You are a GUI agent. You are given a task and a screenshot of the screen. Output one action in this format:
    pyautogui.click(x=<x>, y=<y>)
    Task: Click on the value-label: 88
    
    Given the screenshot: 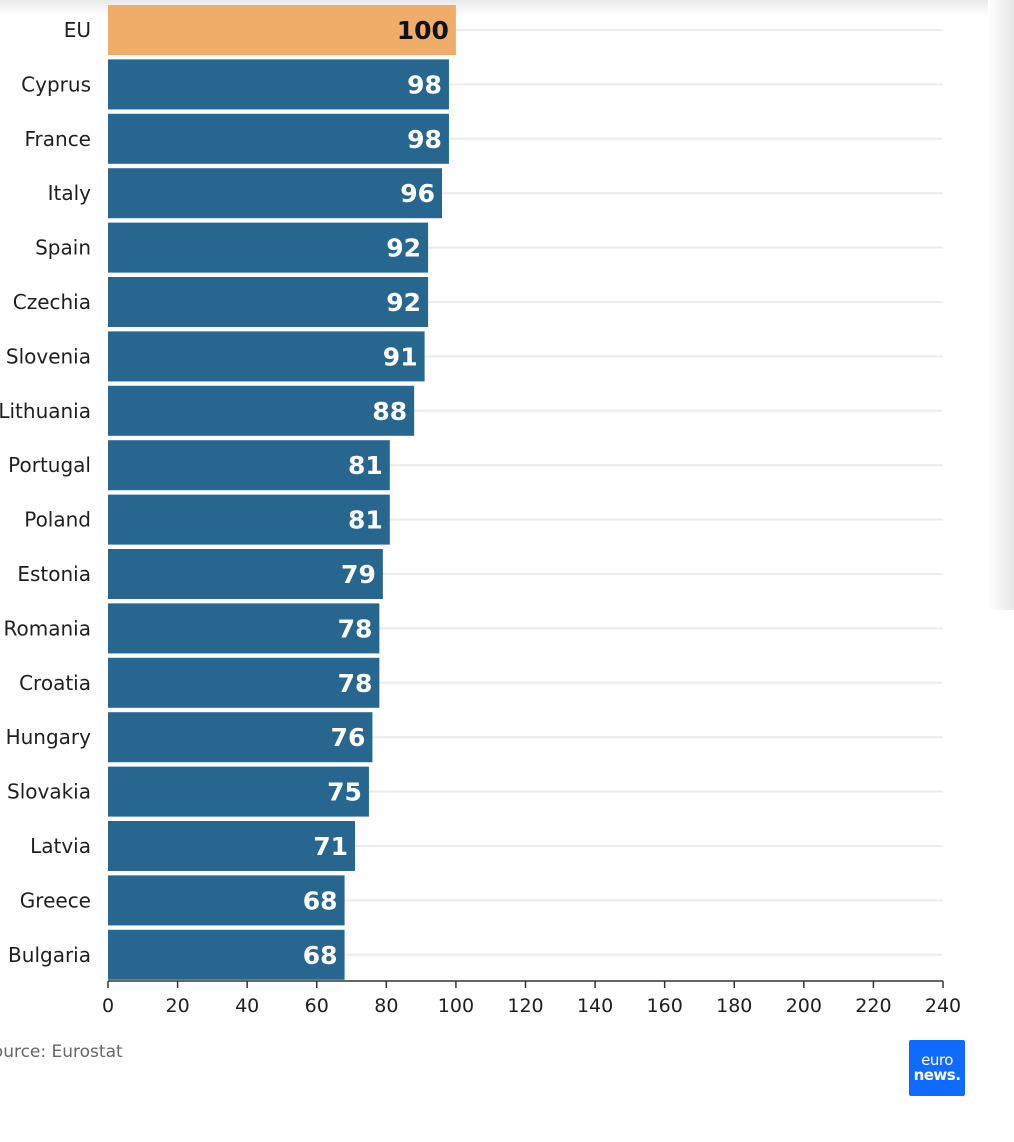 What is the action you would take?
    pyautogui.click(x=389, y=411)
    